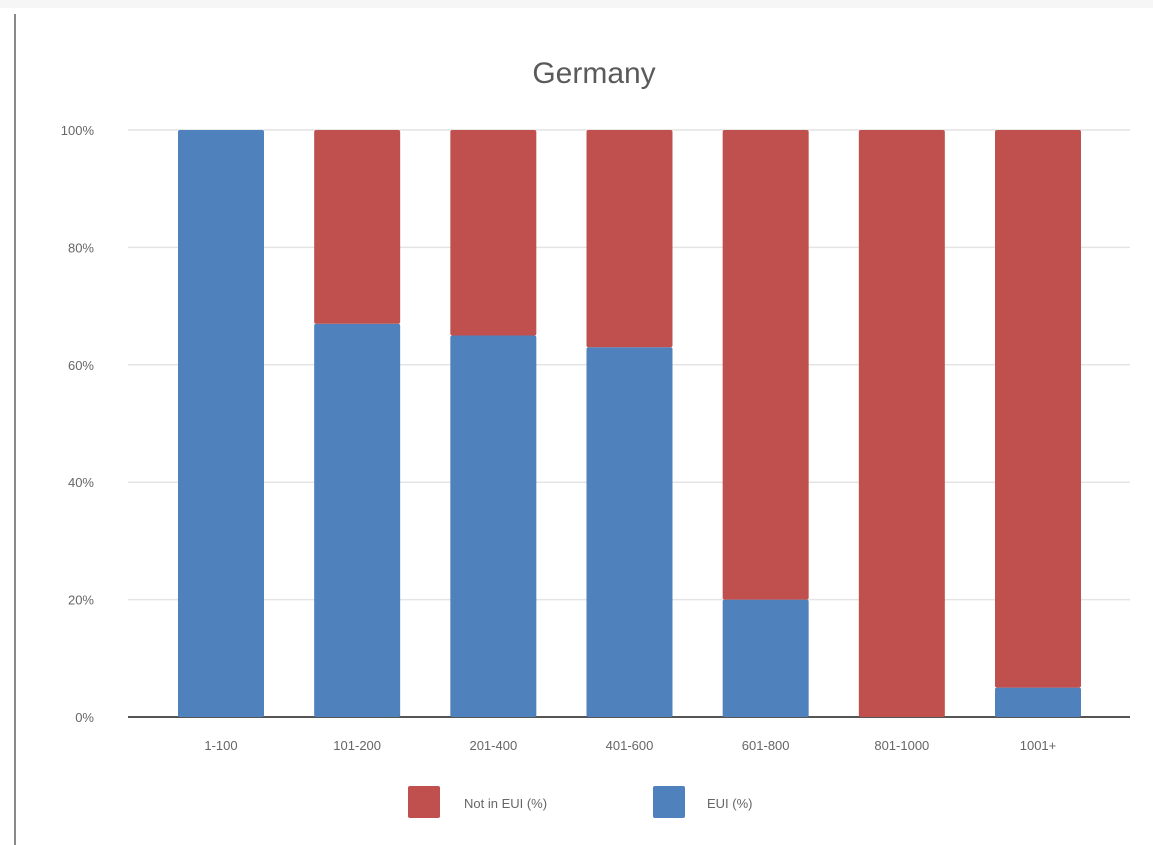  I want to click on x-tick-label: 101-200, so click(357, 745).